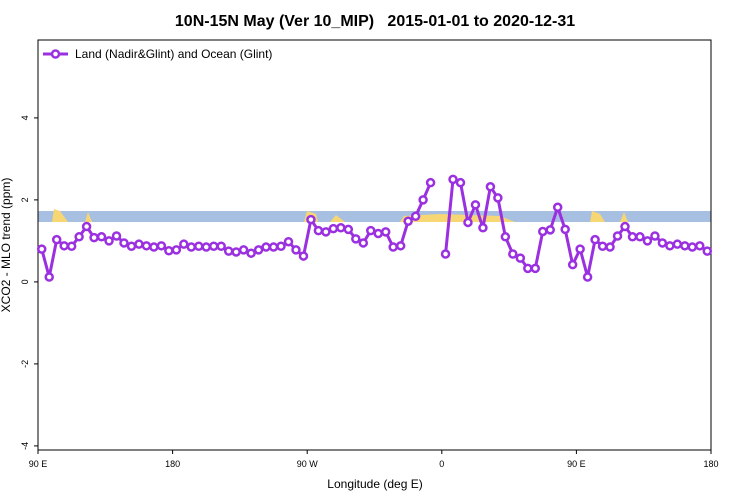 The height and width of the screenshot is (500, 750). What do you see at coordinates (173, 54) in the screenshot?
I see `legend-label: Land (Nadir&Glint) and Ocean (Glint)` at bounding box center [173, 54].